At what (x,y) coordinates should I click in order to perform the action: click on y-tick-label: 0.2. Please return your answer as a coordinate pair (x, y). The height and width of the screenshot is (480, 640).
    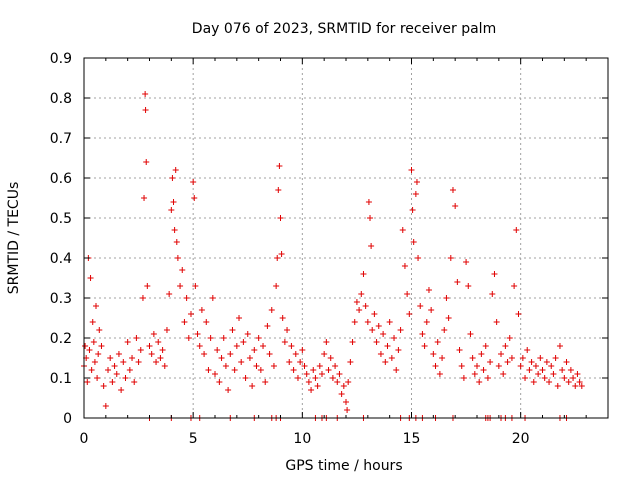
    Looking at the image, I should click on (61, 339).